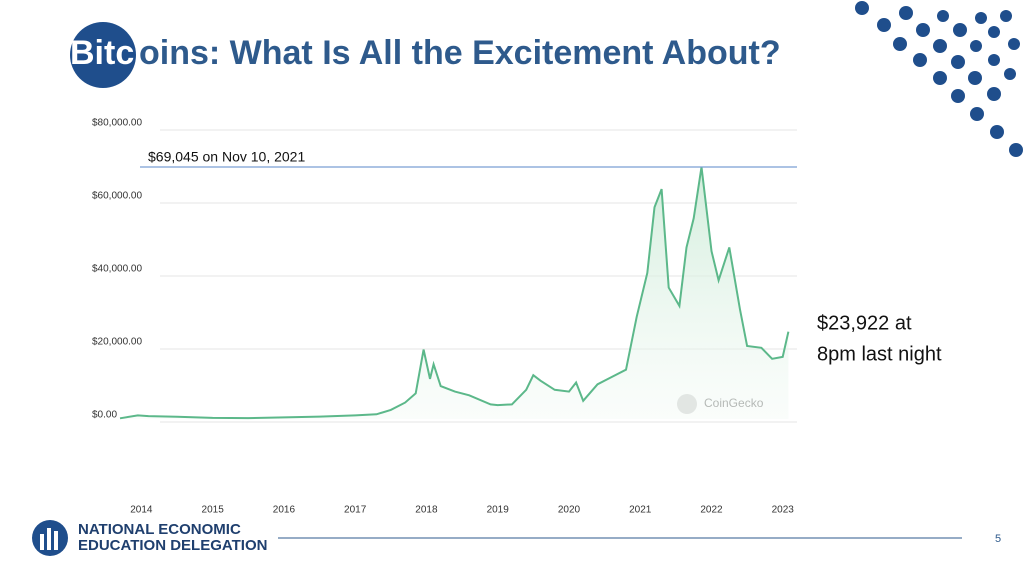 This screenshot has height=576, width=1024. Describe the element at coordinates (117, 123) in the screenshot. I see `y-tick-label: $80,000.00` at that location.